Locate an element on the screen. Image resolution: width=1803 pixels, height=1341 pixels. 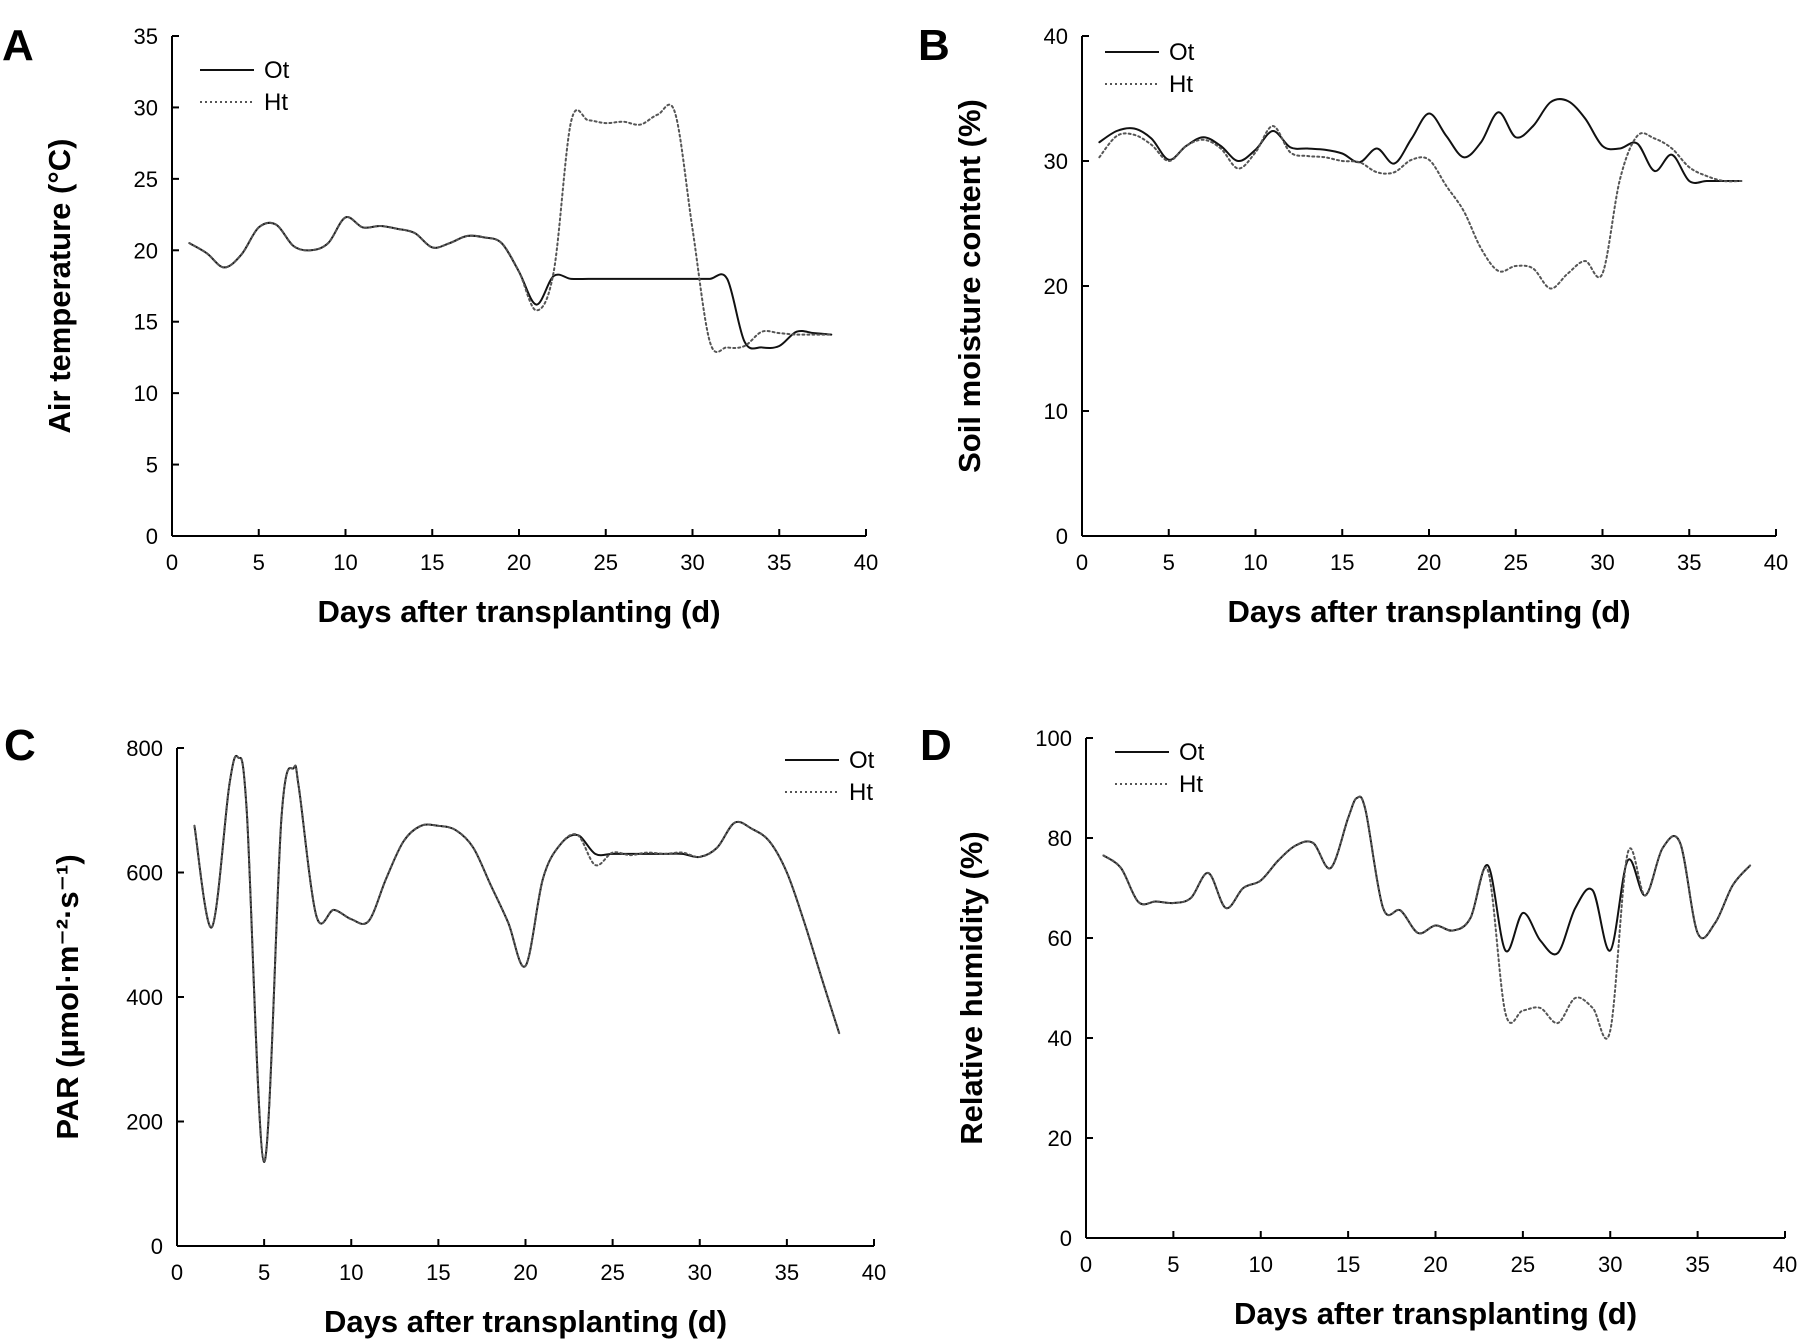
panel-letter: C is located at coordinates (20, 745).